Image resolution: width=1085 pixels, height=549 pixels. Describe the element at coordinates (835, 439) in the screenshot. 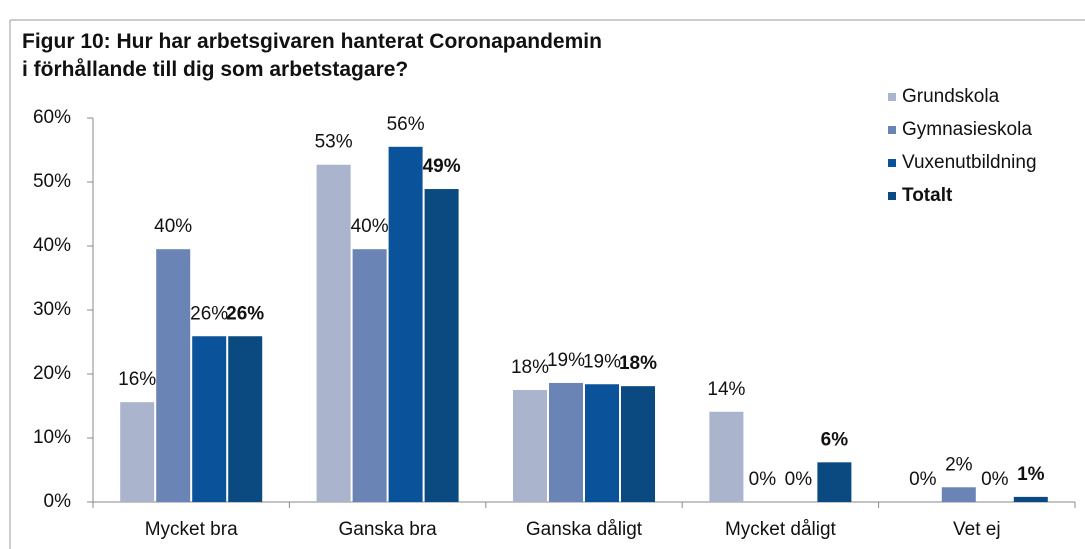

I see `data-label: 6%` at that location.